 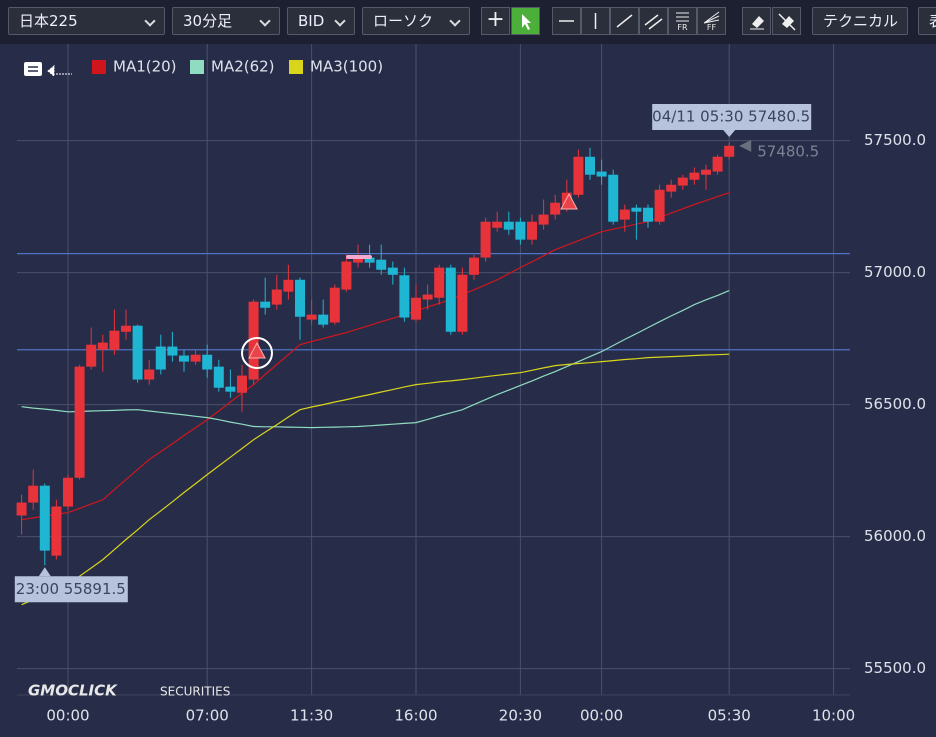 I want to click on x-tick-label: 20:30, so click(x=520, y=716).